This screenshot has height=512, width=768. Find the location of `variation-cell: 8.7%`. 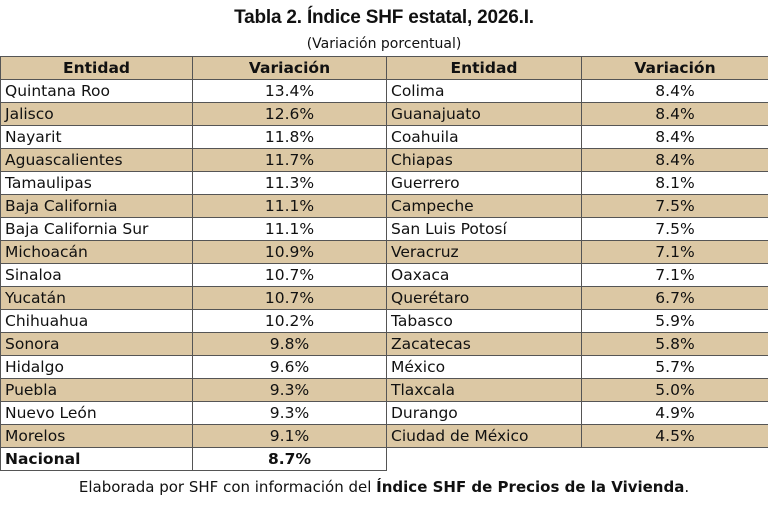

variation-cell: 8.7% is located at coordinates (289, 459).